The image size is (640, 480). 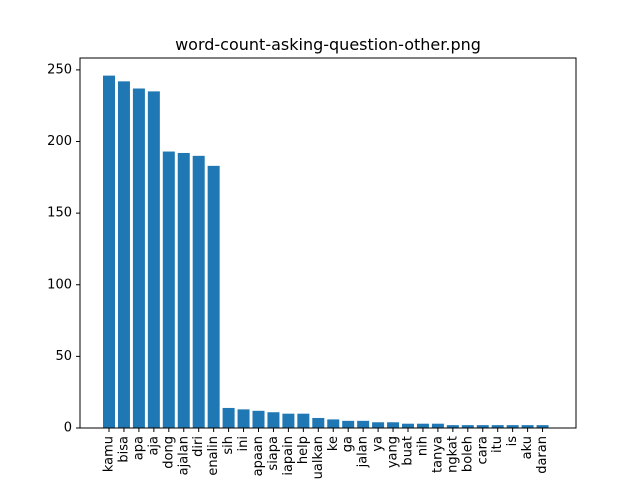 What do you see at coordinates (378, 444) in the screenshot?
I see `x-tick-label: ya` at bounding box center [378, 444].